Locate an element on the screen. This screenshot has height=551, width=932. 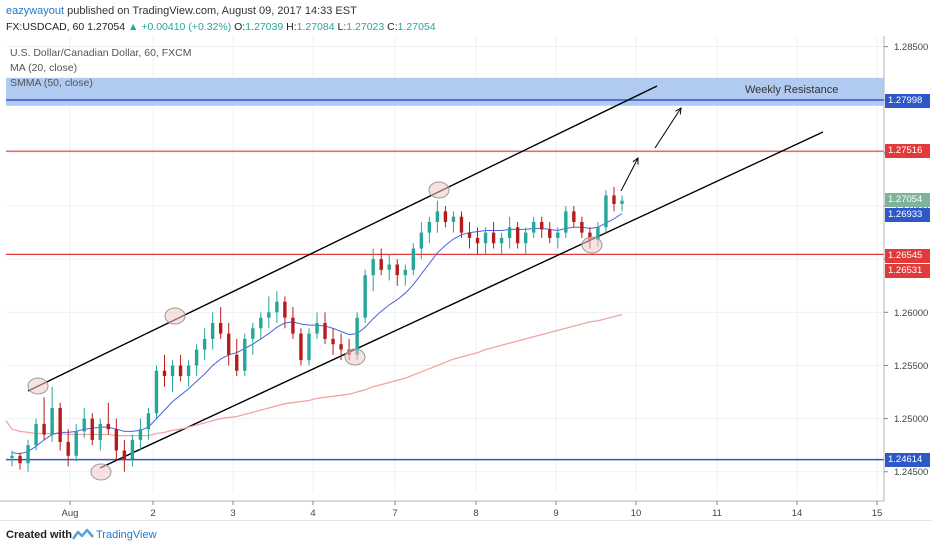
open-value: 1.27039 is located at coordinates (264, 27).